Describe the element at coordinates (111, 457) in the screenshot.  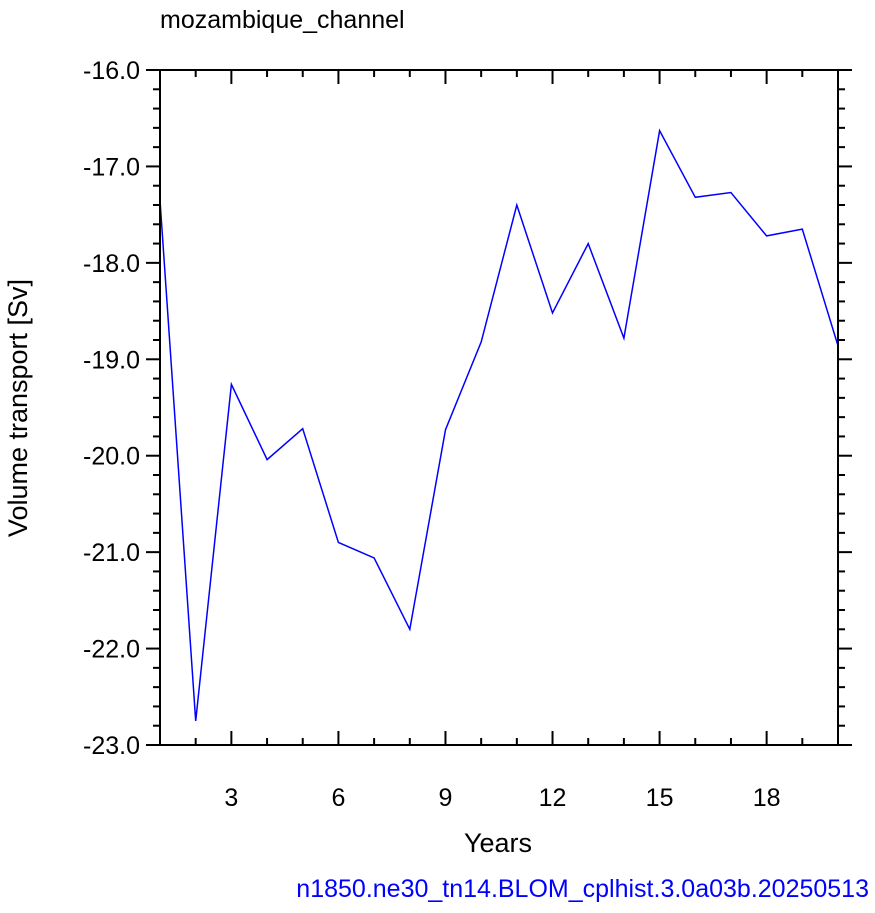
I see `y-tick-label: -20.0` at that location.